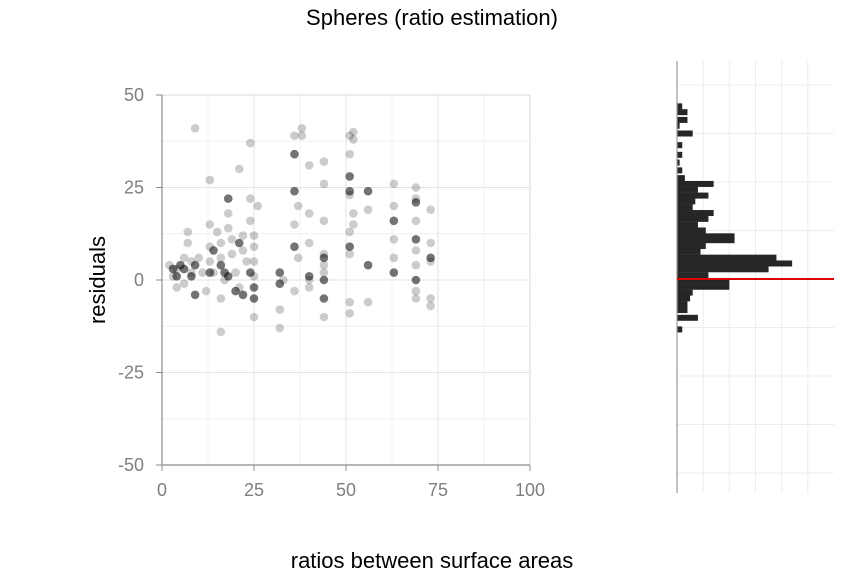  Describe the element at coordinates (735, 218) in the screenshot. I see `histogram-bars` at that location.